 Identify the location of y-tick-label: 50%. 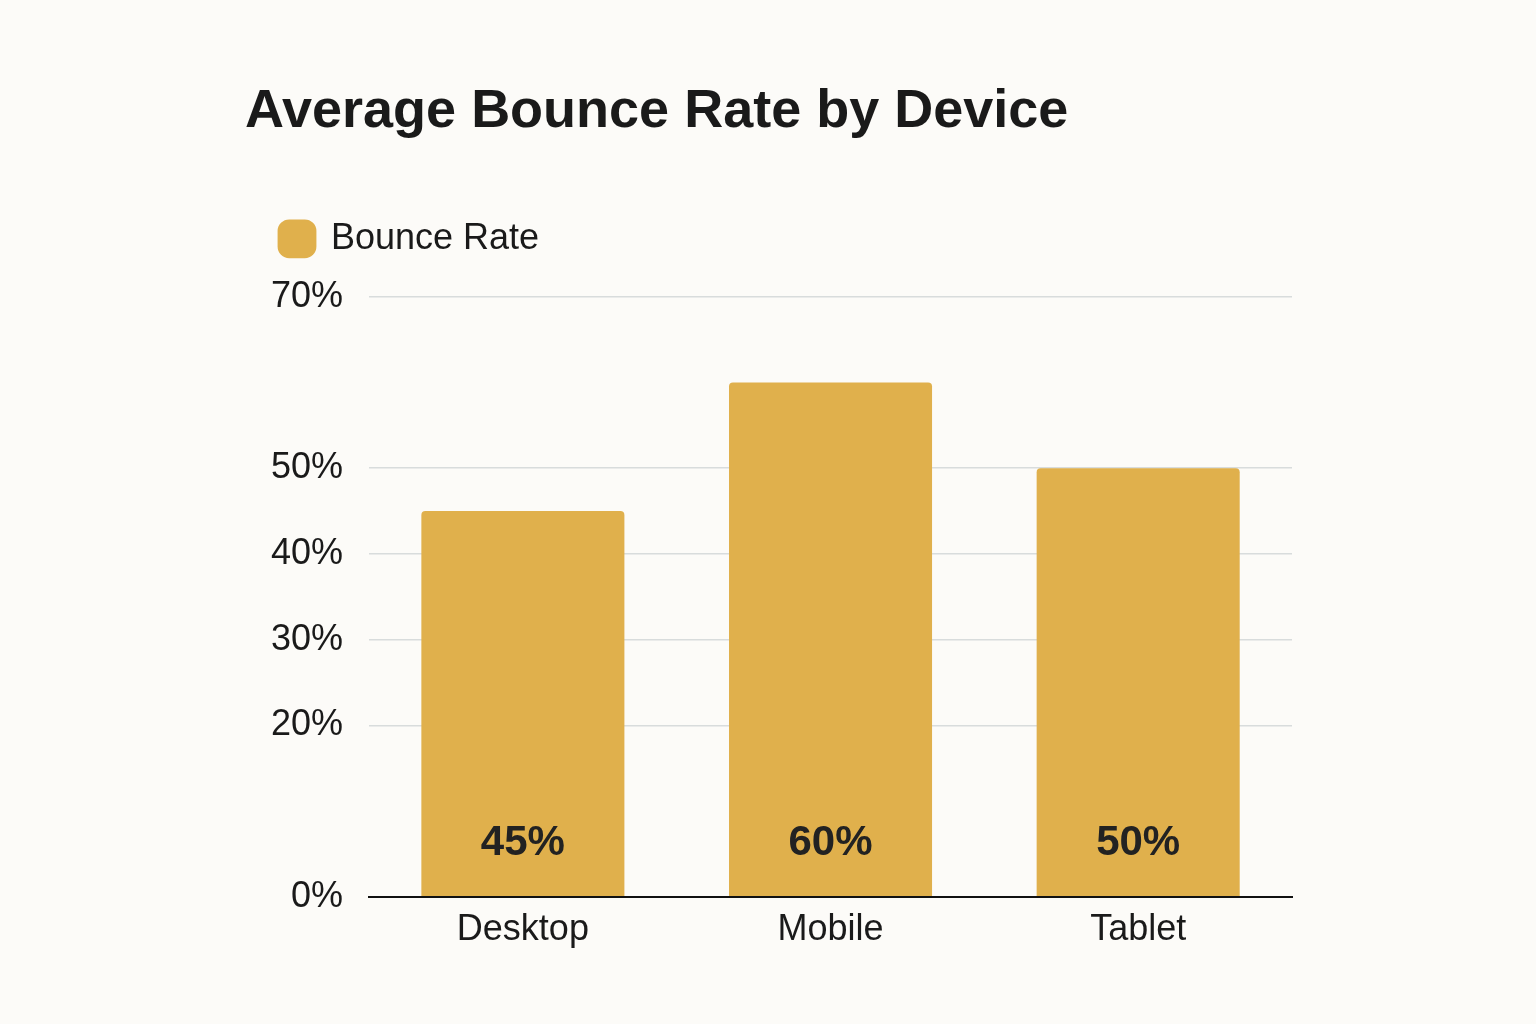
(307, 466).